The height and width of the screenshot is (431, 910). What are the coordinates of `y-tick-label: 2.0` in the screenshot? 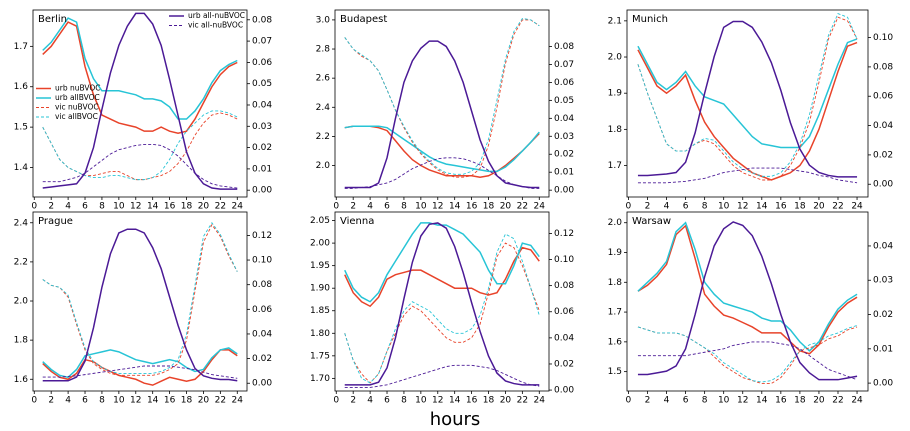 It's located at (323, 166).